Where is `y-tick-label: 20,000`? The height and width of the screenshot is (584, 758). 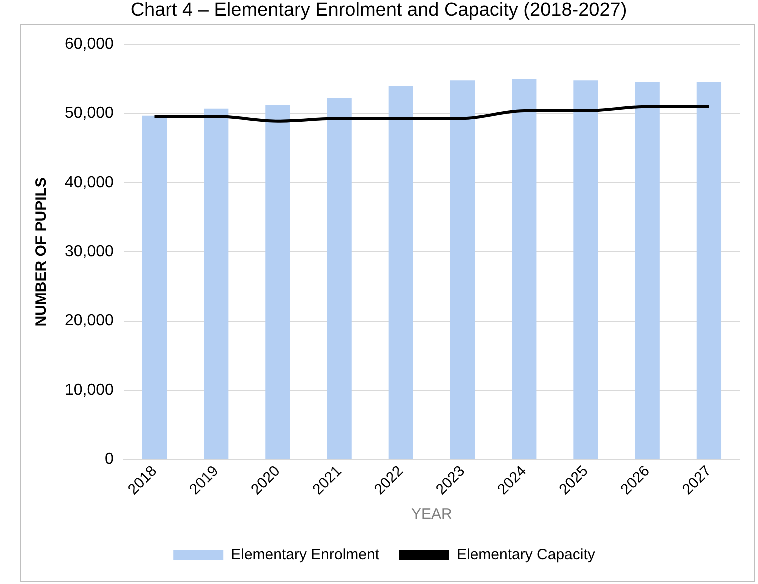 y-tick-label: 20,000 is located at coordinates (89, 321).